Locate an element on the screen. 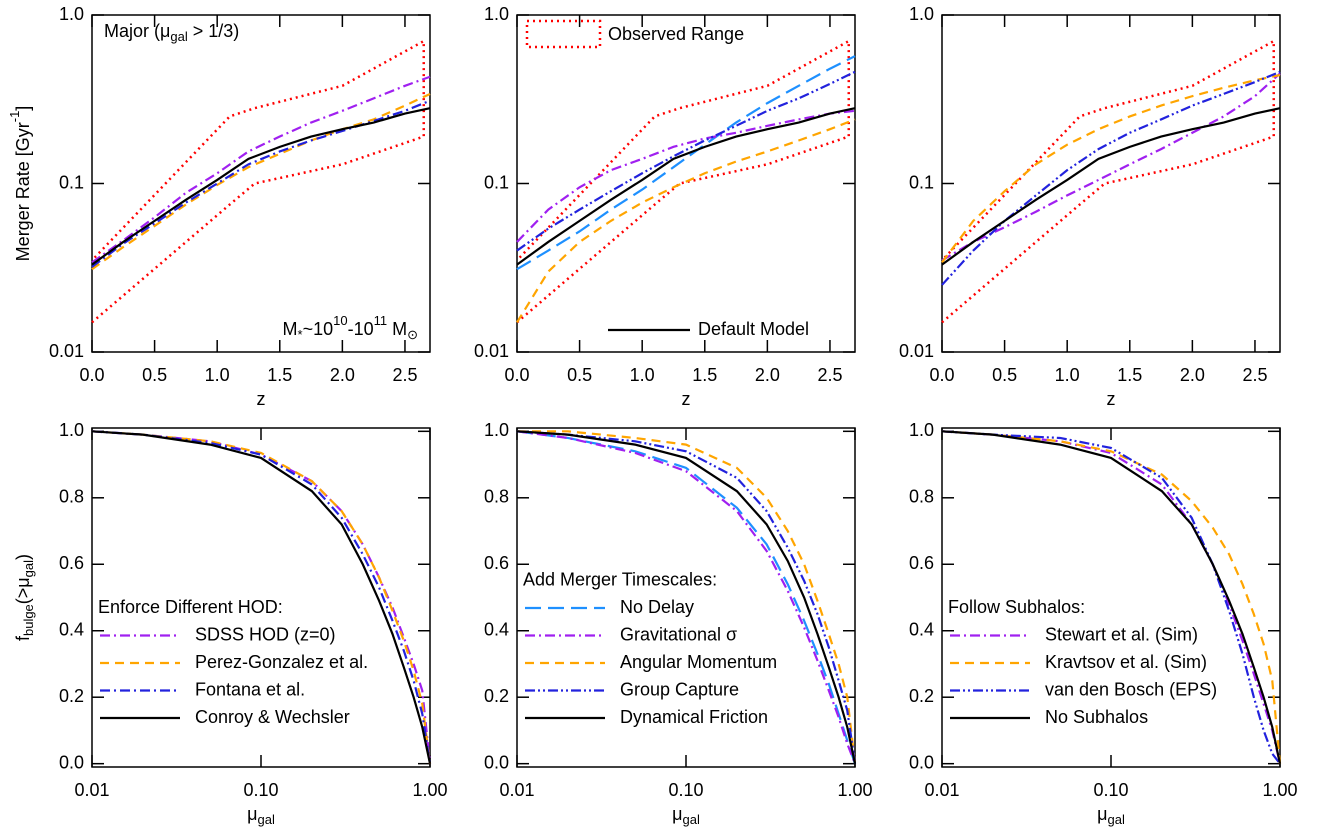  legend-label: van den Bosch (EPS) is located at coordinates (1131, 689).